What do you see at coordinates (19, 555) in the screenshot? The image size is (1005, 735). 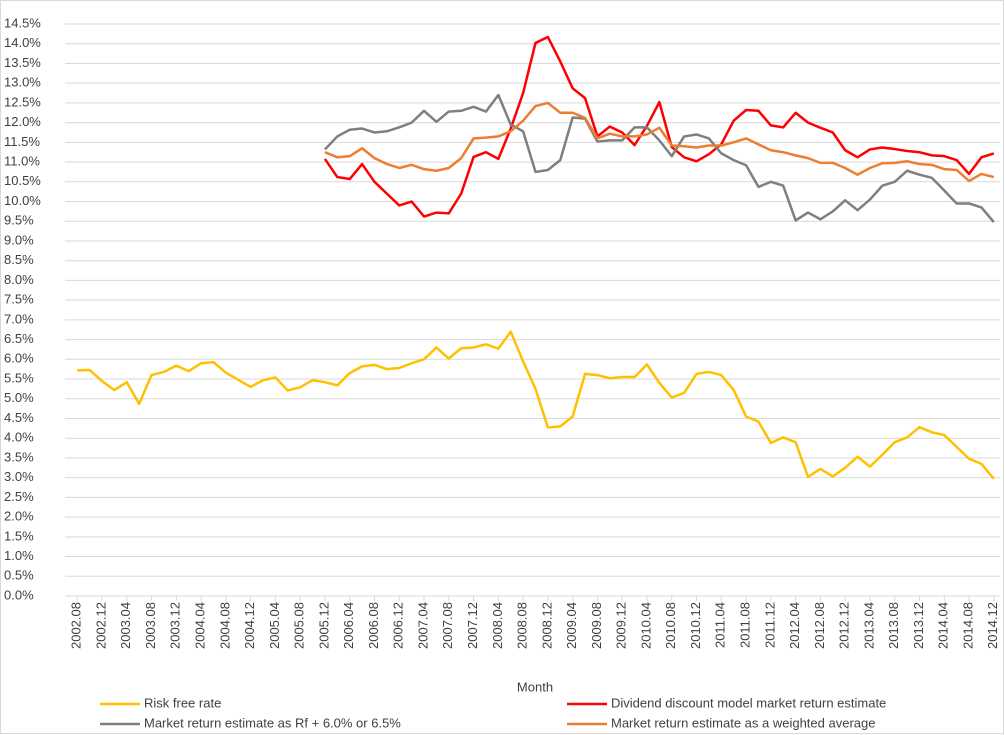 I see `y-tick-label: 1.0%` at bounding box center [19, 555].